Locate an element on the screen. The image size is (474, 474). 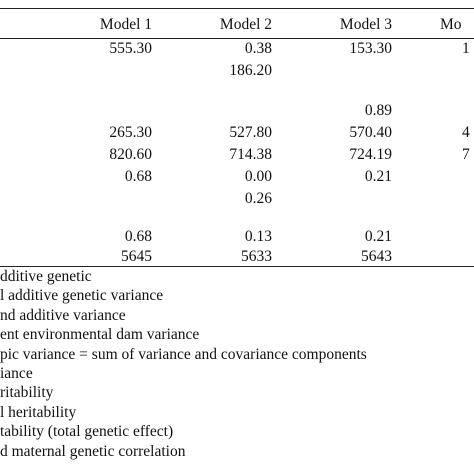
table-top-rule is located at coordinates (237, 8).